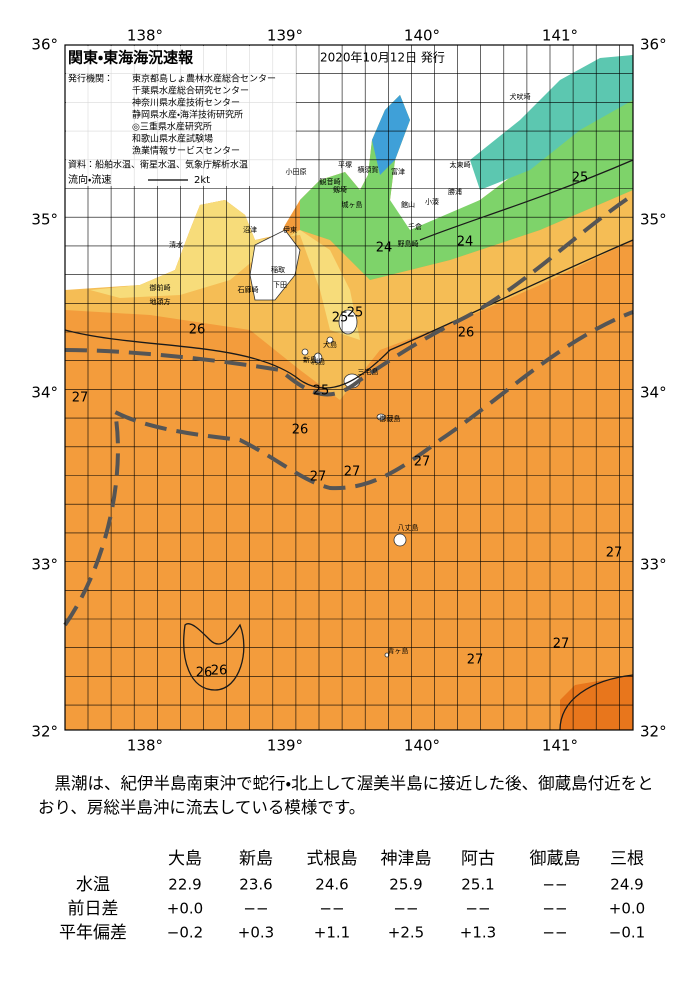 Image resolution: width=700 pixels, height=989 pixels. I want to click on cell: 22.9, so click(184, 885).